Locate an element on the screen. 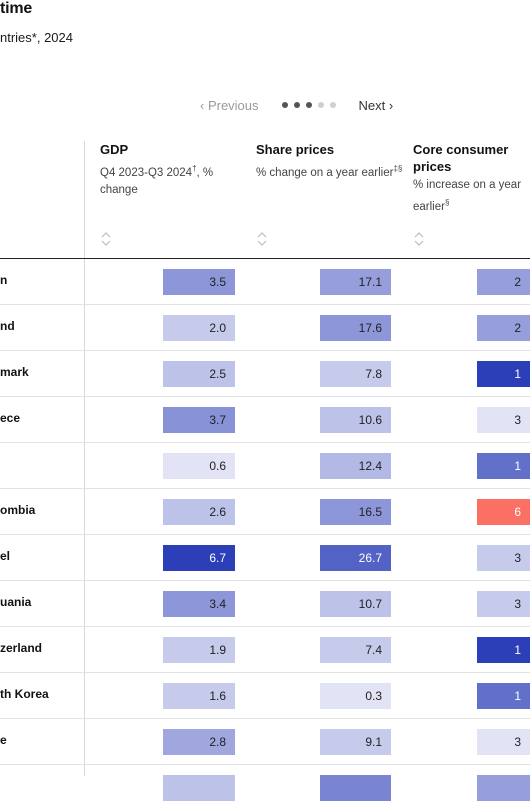 The image size is (530, 811). chart-subtitle: ntries*, 2024 is located at coordinates (36, 37).